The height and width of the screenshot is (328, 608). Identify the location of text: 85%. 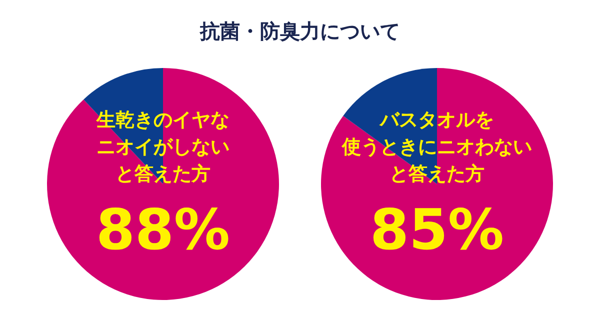
(437, 230).